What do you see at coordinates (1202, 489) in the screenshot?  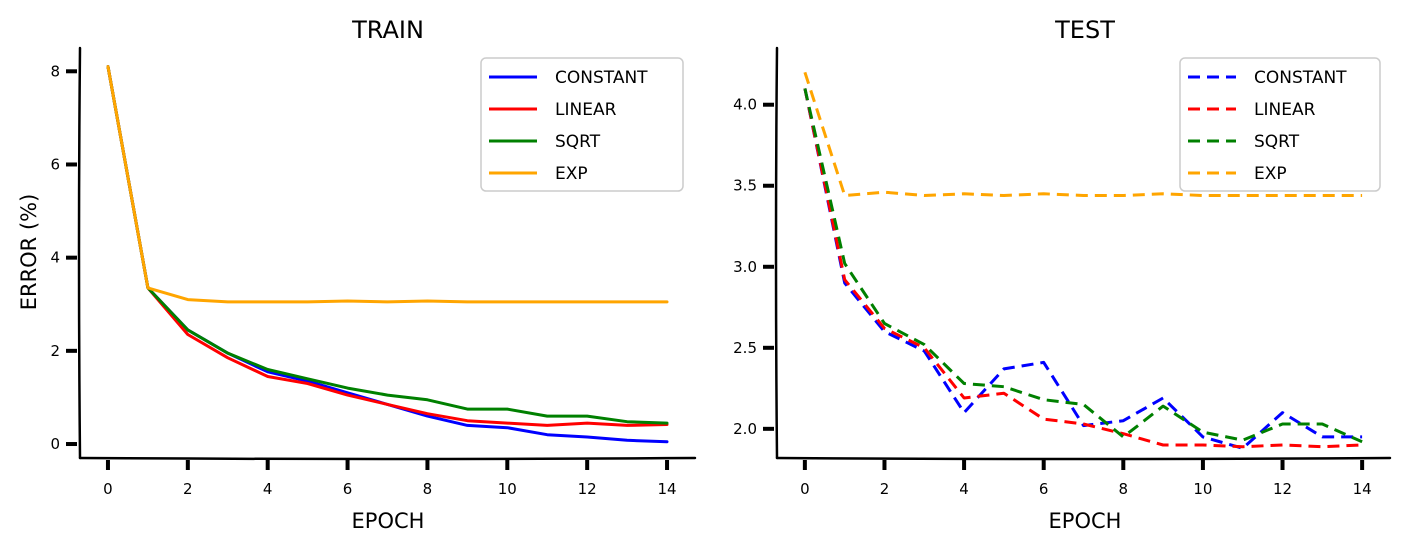 I see `test-x-tick-label: 10` at bounding box center [1202, 489].